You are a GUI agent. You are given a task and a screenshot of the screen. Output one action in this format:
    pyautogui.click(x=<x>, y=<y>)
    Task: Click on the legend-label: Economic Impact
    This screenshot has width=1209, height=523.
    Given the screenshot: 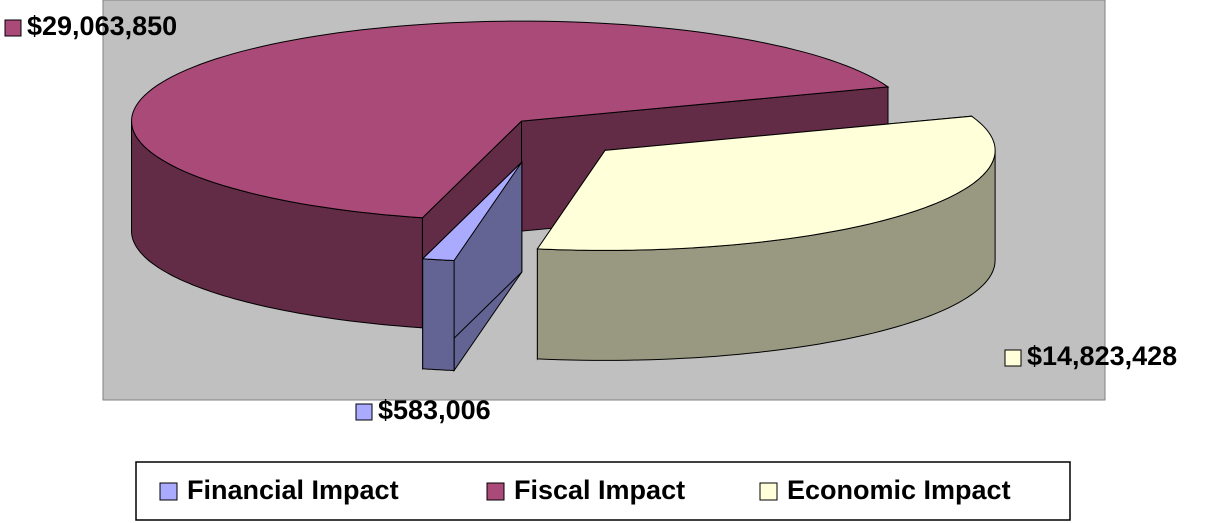 What is the action you would take?
    pyautogui.click(x=899, y=490)
    